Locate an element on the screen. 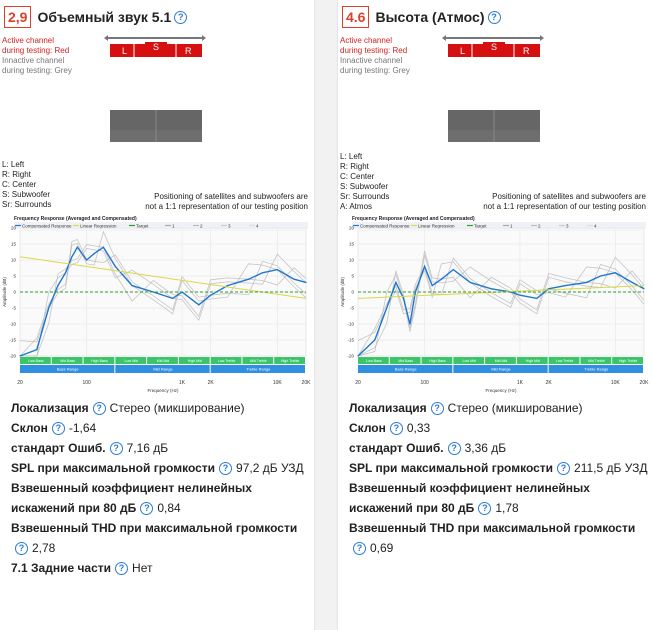  x-axis-label: Frequency (Hz) is located at coordinates (163, 390).